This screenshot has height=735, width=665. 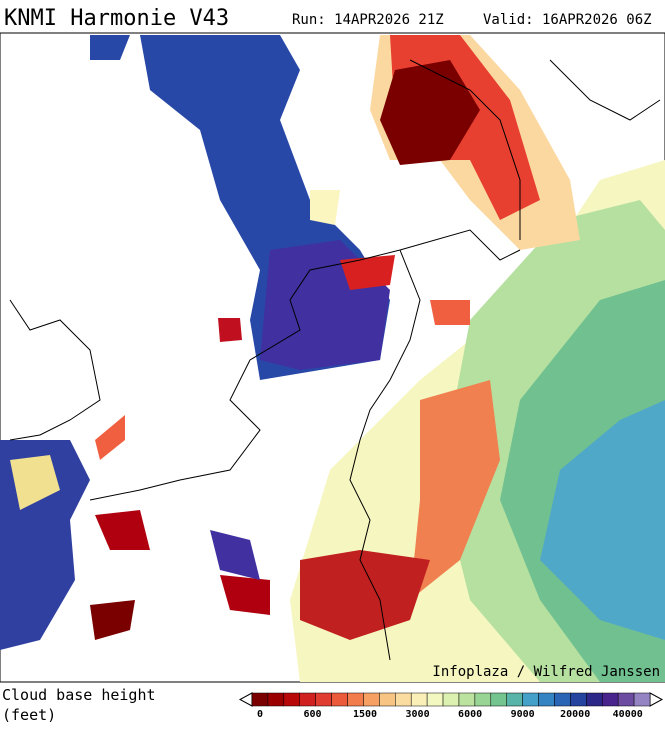 I want to click on run-time: Run: 14APR2026 21Z, so click(x=368, y=20).